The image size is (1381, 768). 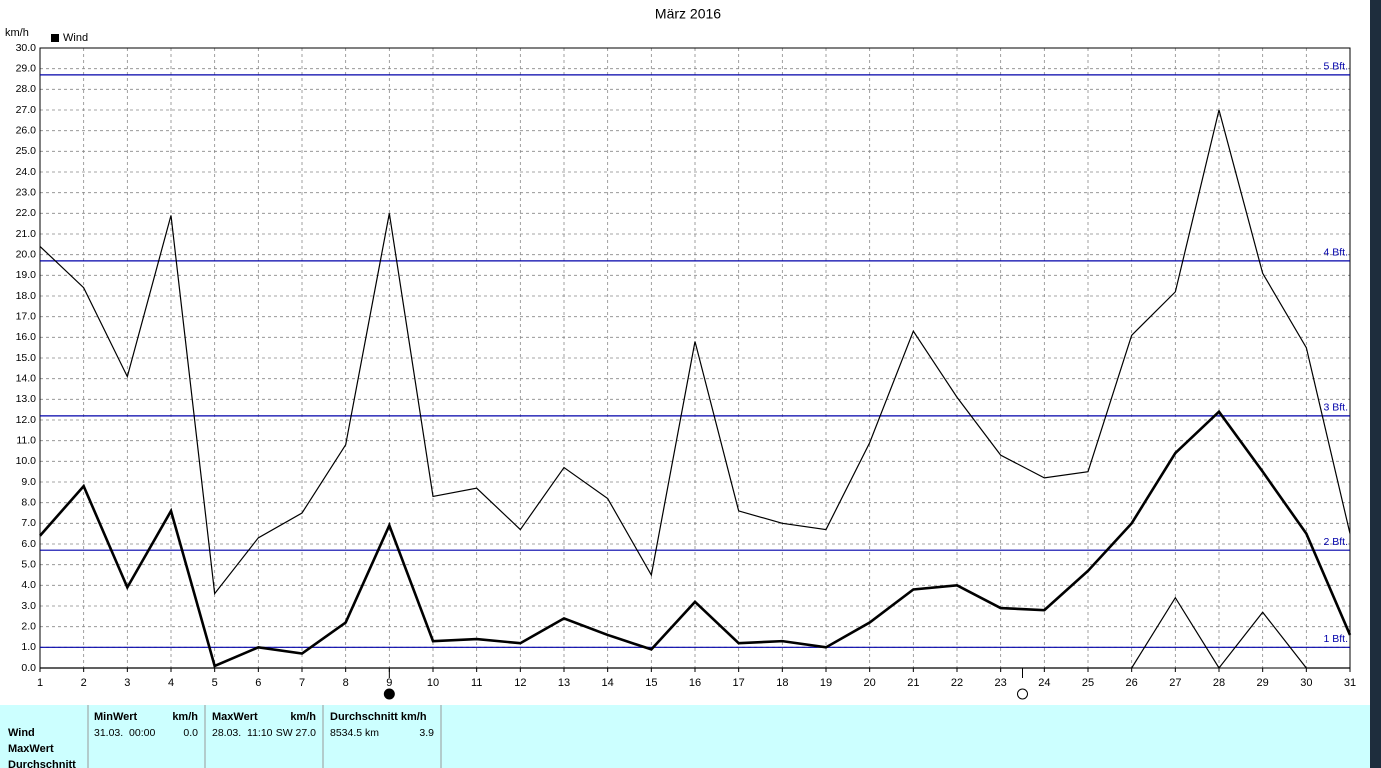 I want to click on x-tick-label: 2, so click(x=84, y=683).